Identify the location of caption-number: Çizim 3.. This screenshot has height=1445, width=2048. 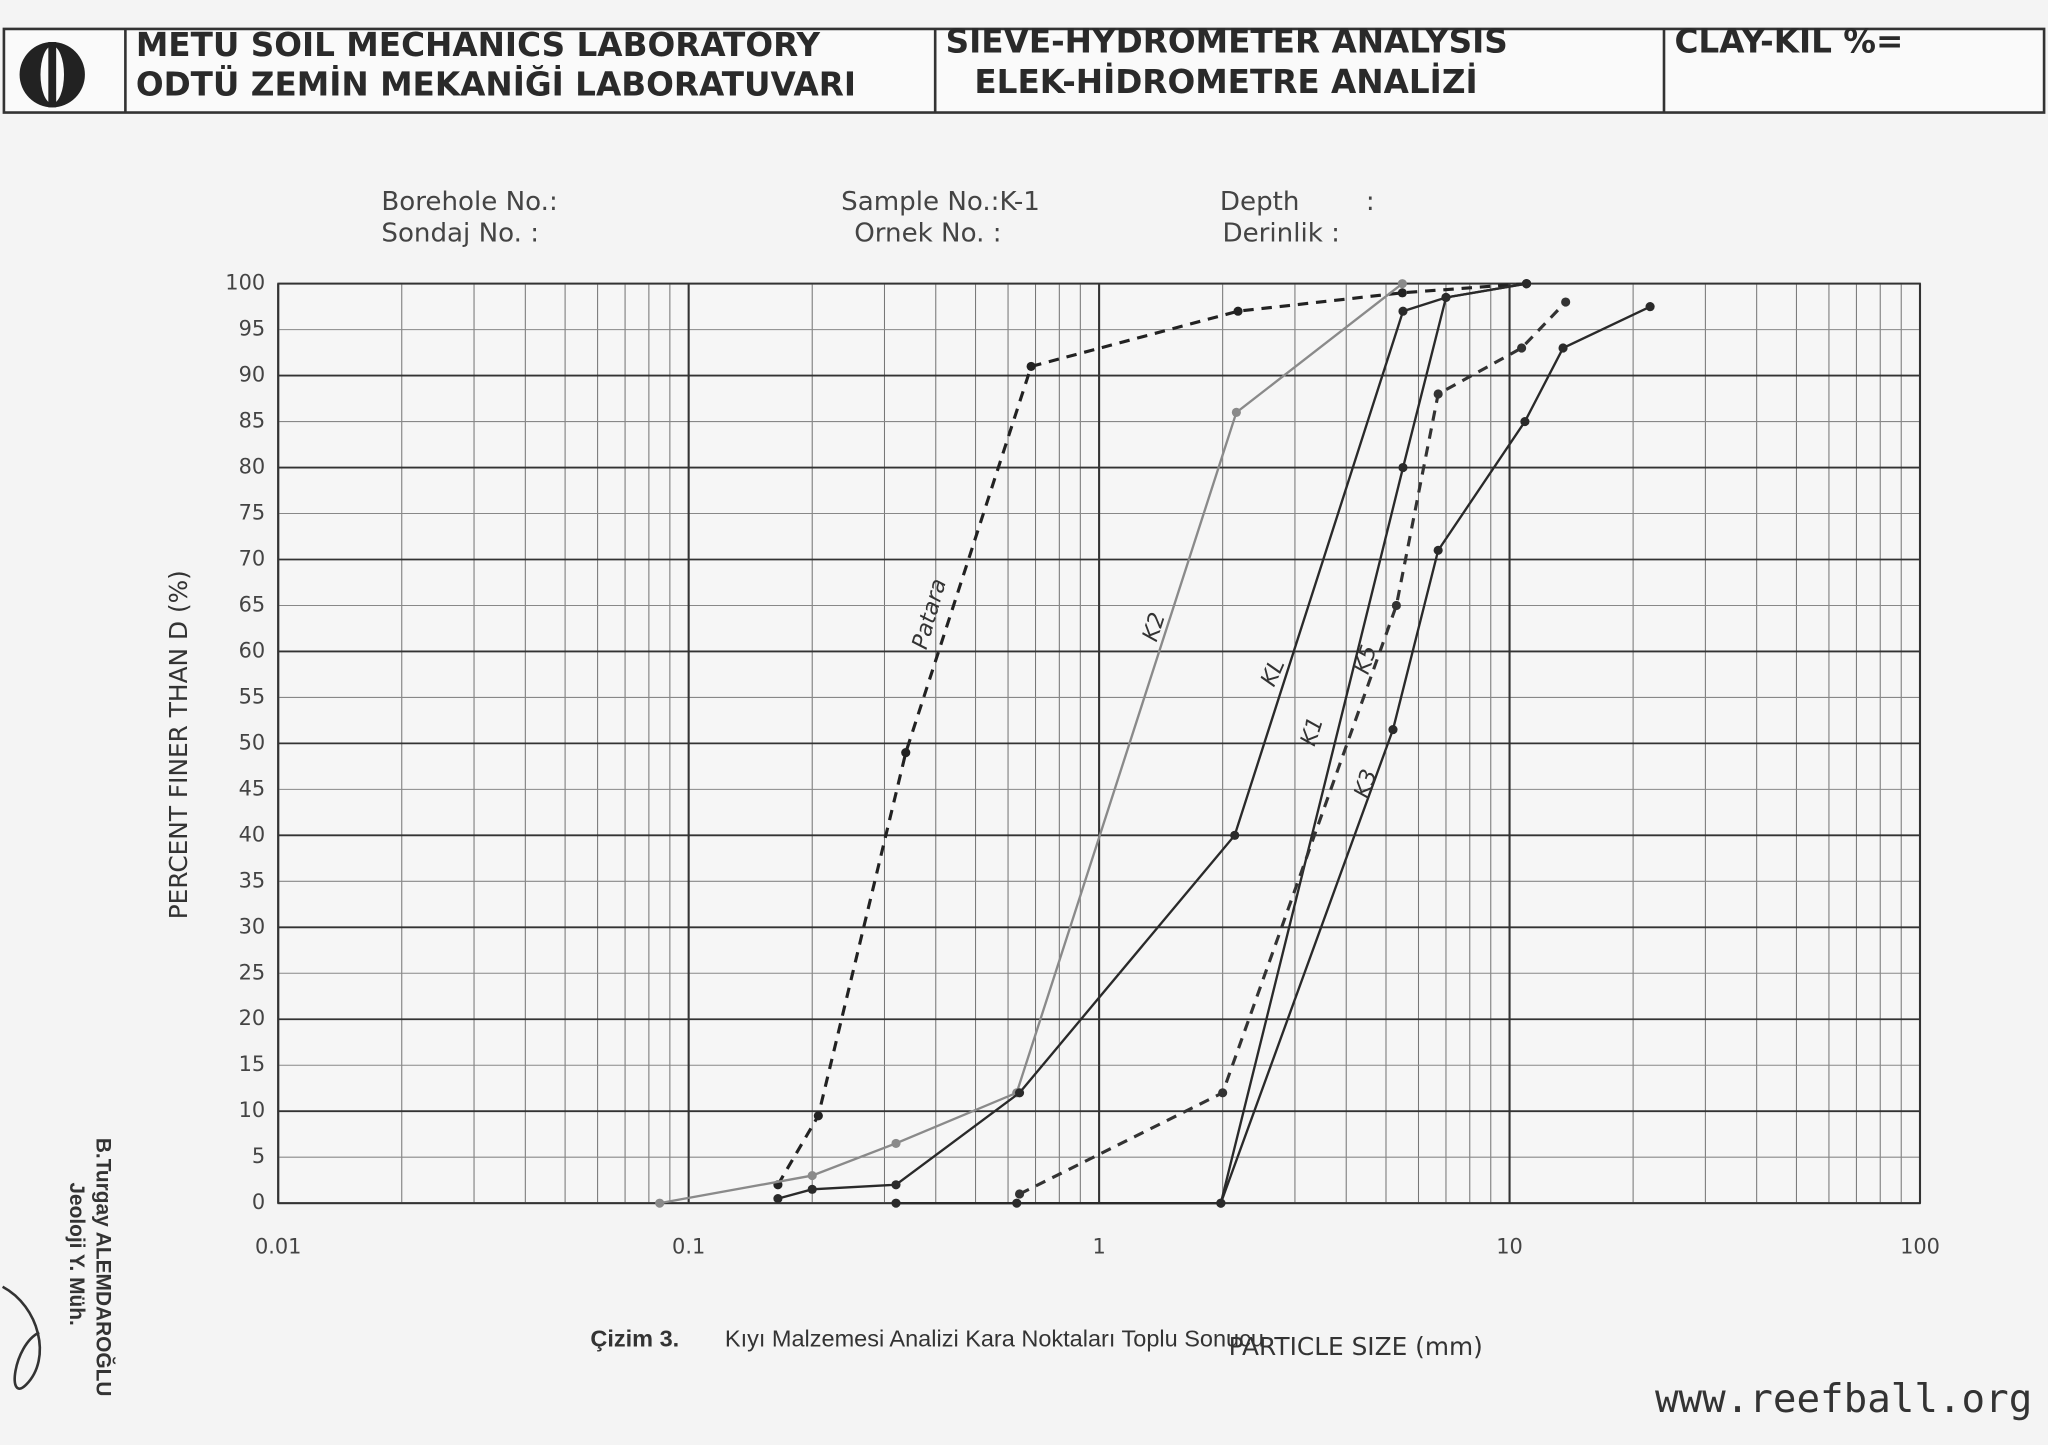
(634, 1338).